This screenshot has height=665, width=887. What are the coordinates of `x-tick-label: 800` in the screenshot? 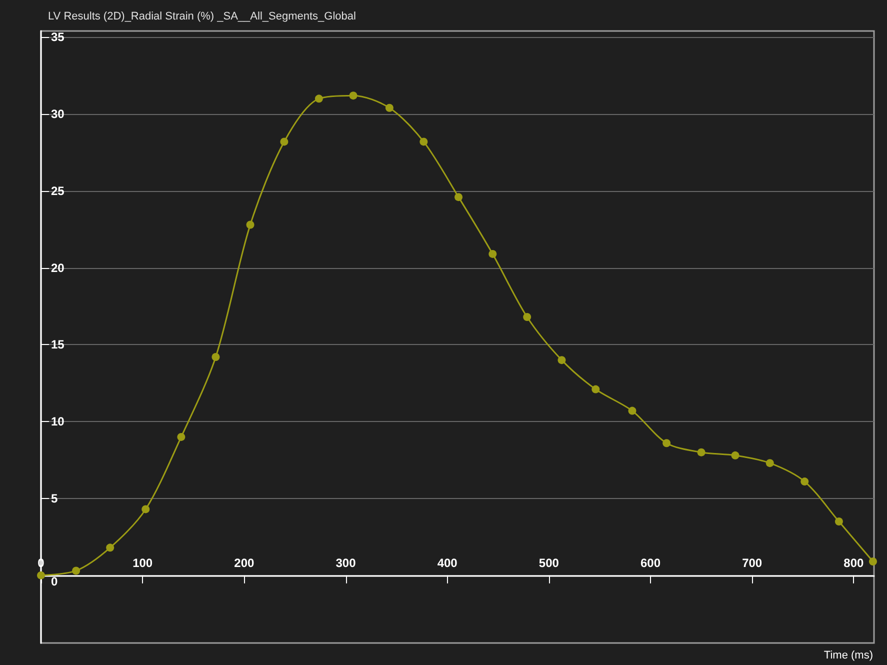 It's located at (854, 563).